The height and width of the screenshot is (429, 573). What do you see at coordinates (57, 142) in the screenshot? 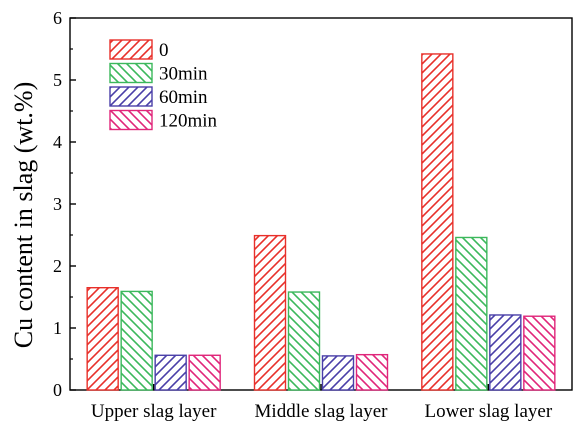
I see `y-tick-label: 4` at bounding box center [57, 142].